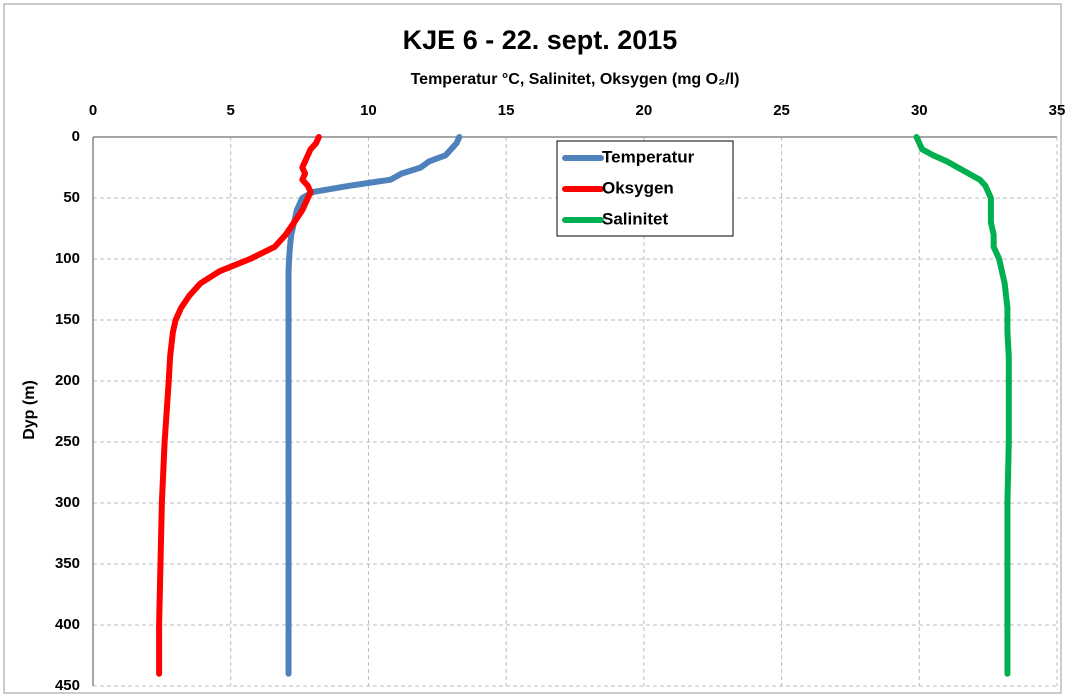  I want to click on y-tick-label: 400, so click(67, 624).